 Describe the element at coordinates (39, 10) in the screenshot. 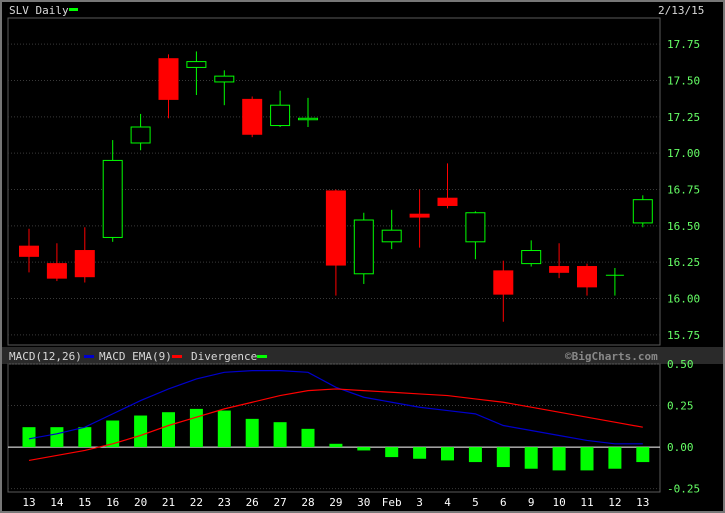

I see `symbol-label: SLV Daily` at that location.